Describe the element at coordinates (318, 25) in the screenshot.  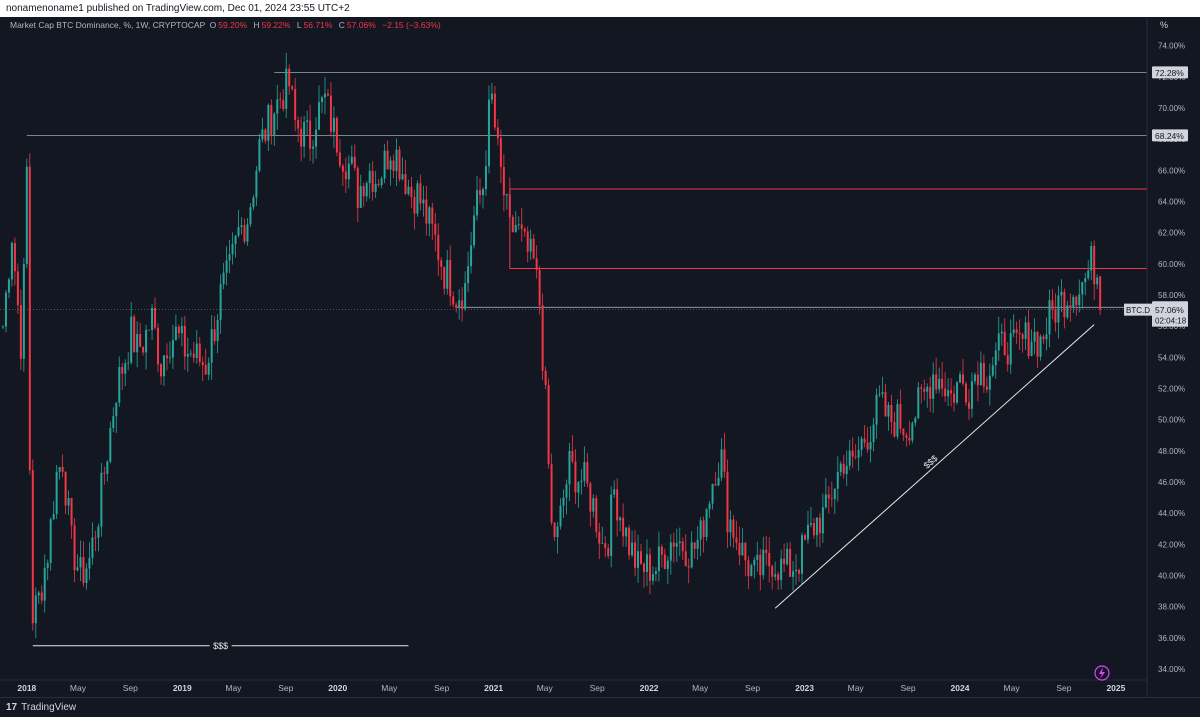
I see `low-value: 56.71%` at that location.